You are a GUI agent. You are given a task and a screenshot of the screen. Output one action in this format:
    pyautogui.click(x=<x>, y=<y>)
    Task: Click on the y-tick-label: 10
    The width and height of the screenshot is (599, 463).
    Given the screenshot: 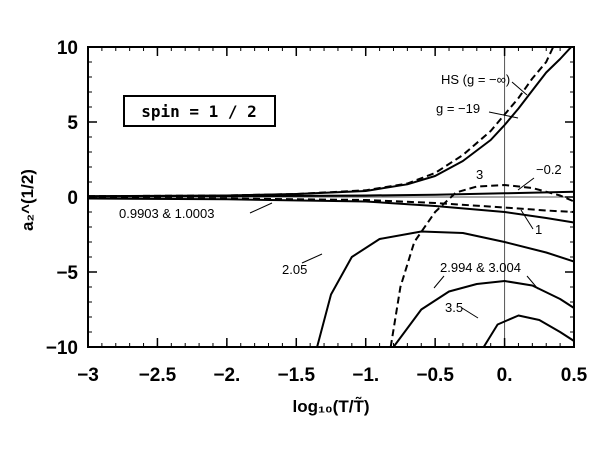 What is the action you would take?
    pyautogui.click(x=67, y=48)
    